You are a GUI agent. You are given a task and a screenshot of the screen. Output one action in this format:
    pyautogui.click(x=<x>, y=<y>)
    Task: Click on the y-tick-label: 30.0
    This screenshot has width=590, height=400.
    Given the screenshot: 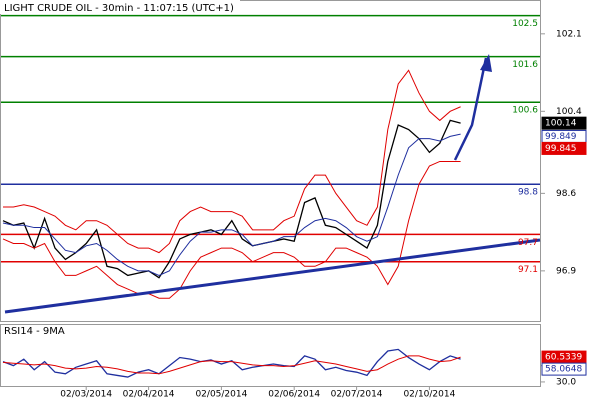 What is the action you would take?
    pyautogui.click(x=566, y=382)
    